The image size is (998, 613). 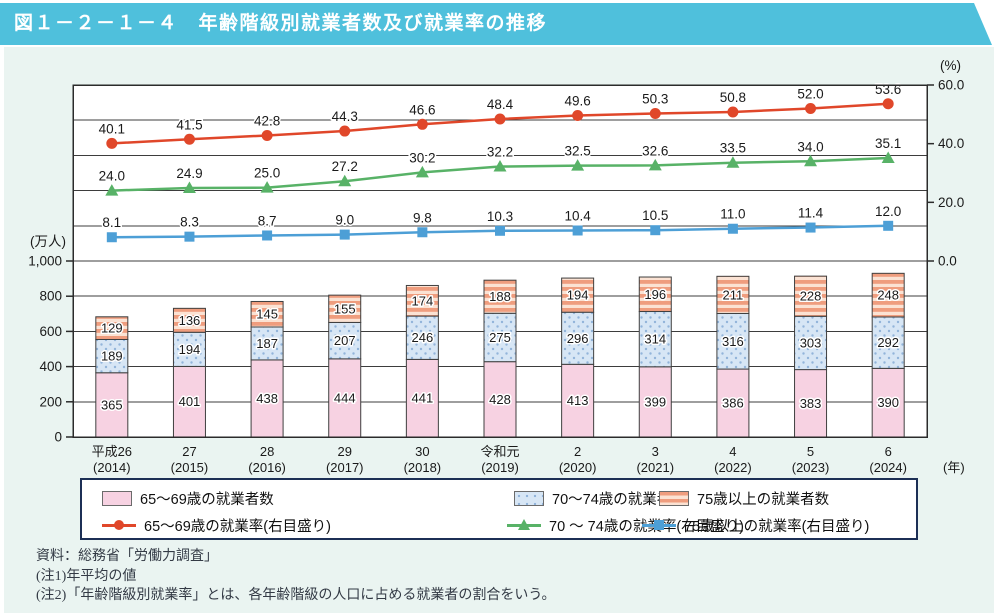 I want to click on bar-value-label: 196, so click(x=655, y=294).